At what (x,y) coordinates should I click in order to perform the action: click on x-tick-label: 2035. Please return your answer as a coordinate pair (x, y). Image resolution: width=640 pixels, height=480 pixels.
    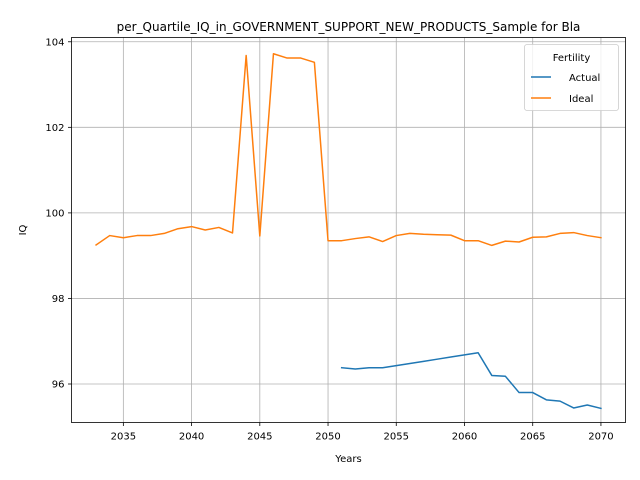
    Looking at the image, I should click on (123, 437).